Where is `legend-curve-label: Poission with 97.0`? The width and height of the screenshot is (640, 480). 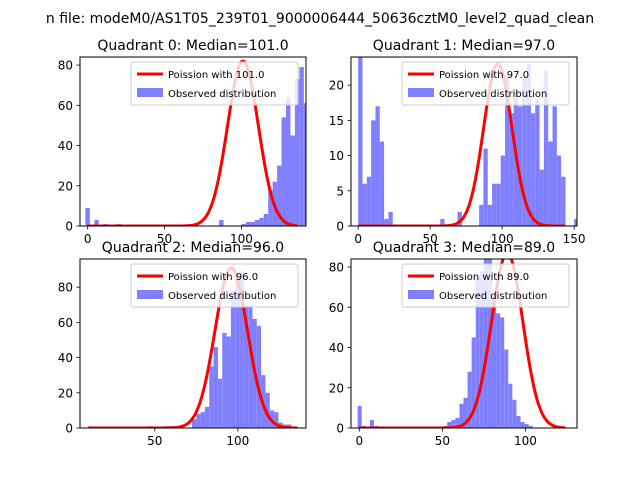
legend-curve-label: Poission with 97.0 is located at coordinates (484, 75).